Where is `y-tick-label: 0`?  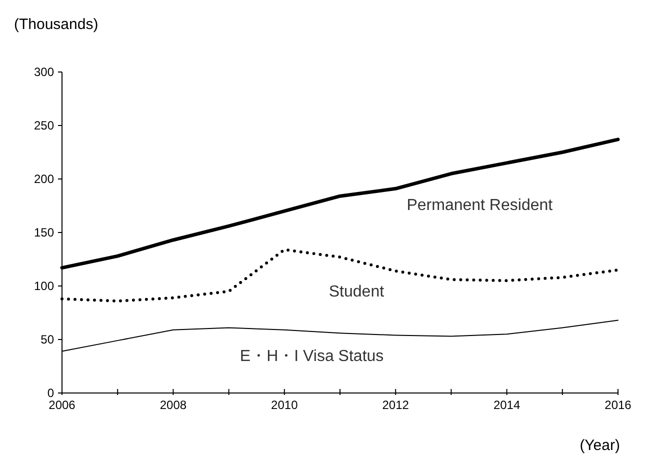 y-tick-label: 0 is located at coordinates (50, 393).